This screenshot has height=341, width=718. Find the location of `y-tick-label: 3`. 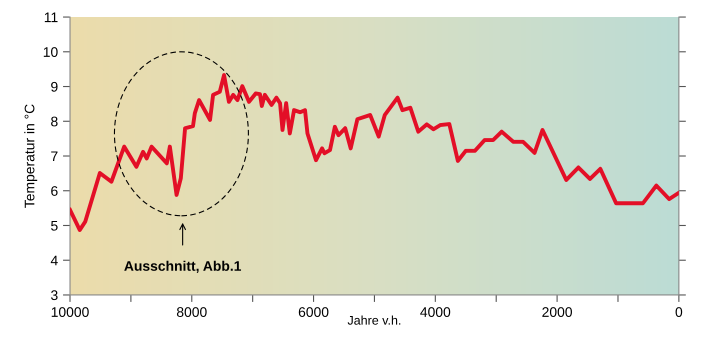

y-tick-label: 3 is located at coordinates (54, 295).